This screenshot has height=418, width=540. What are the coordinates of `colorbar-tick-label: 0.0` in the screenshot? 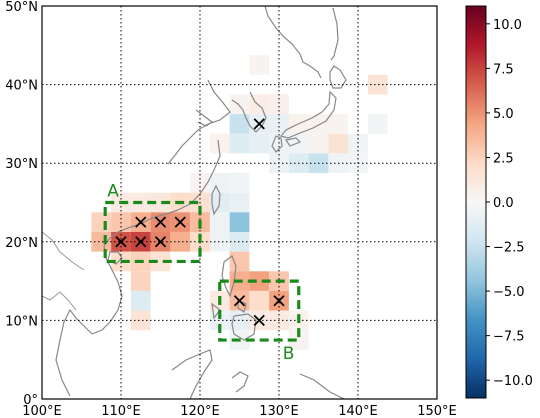 It's located at (503, 203).